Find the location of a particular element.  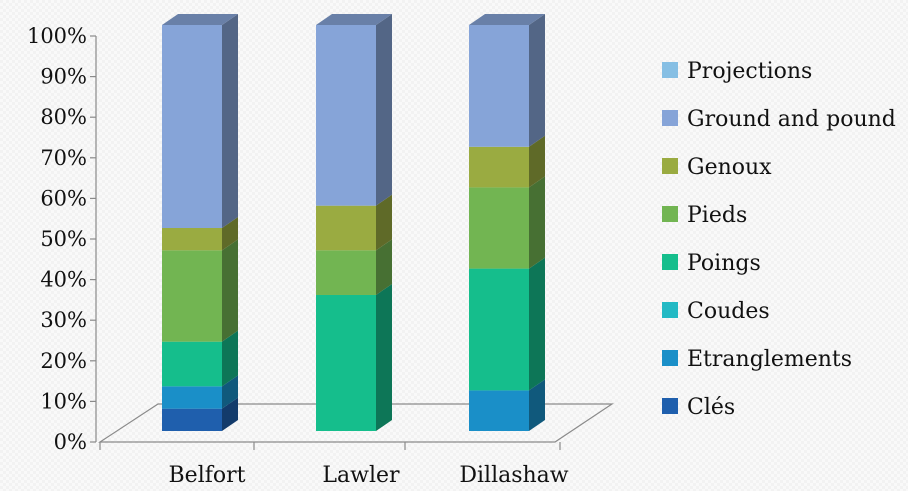

legend-label: Etranglements is located at coordinates (769, 359).